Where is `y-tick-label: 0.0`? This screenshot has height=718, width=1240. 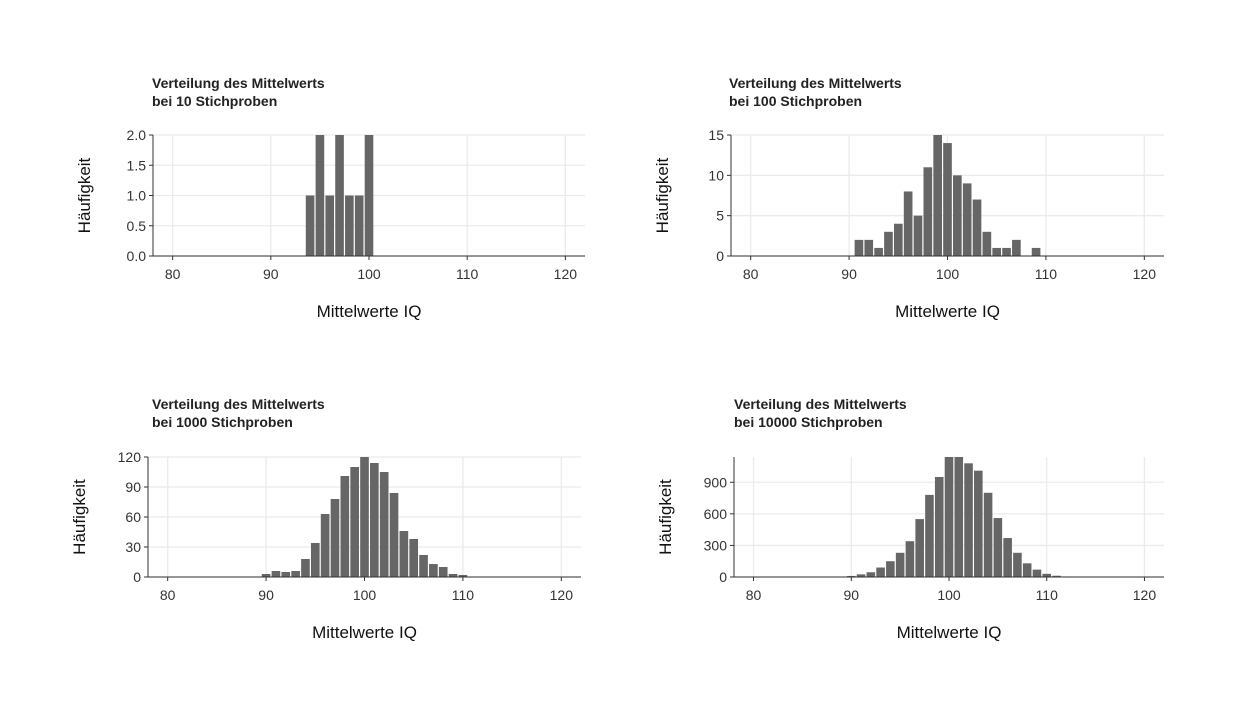 y-tick-label: 0.0 is located at coordinates (137, 256).